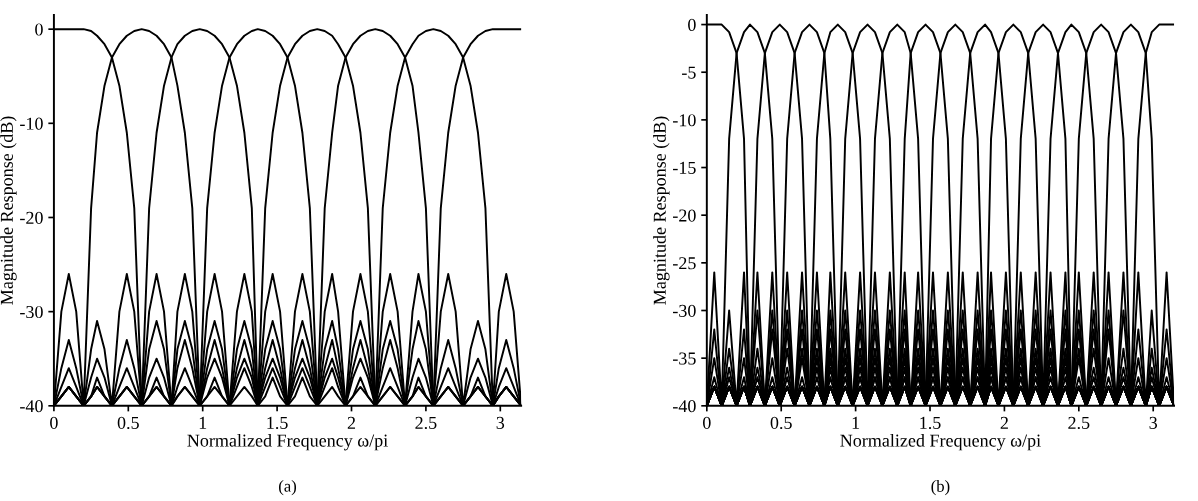 The height and width of the screenshot is (501, 1198). What do you see at coordinates (689, 72) in the screenshot?
I see `y-tick-label: -5` at bounding box center [689, 72].